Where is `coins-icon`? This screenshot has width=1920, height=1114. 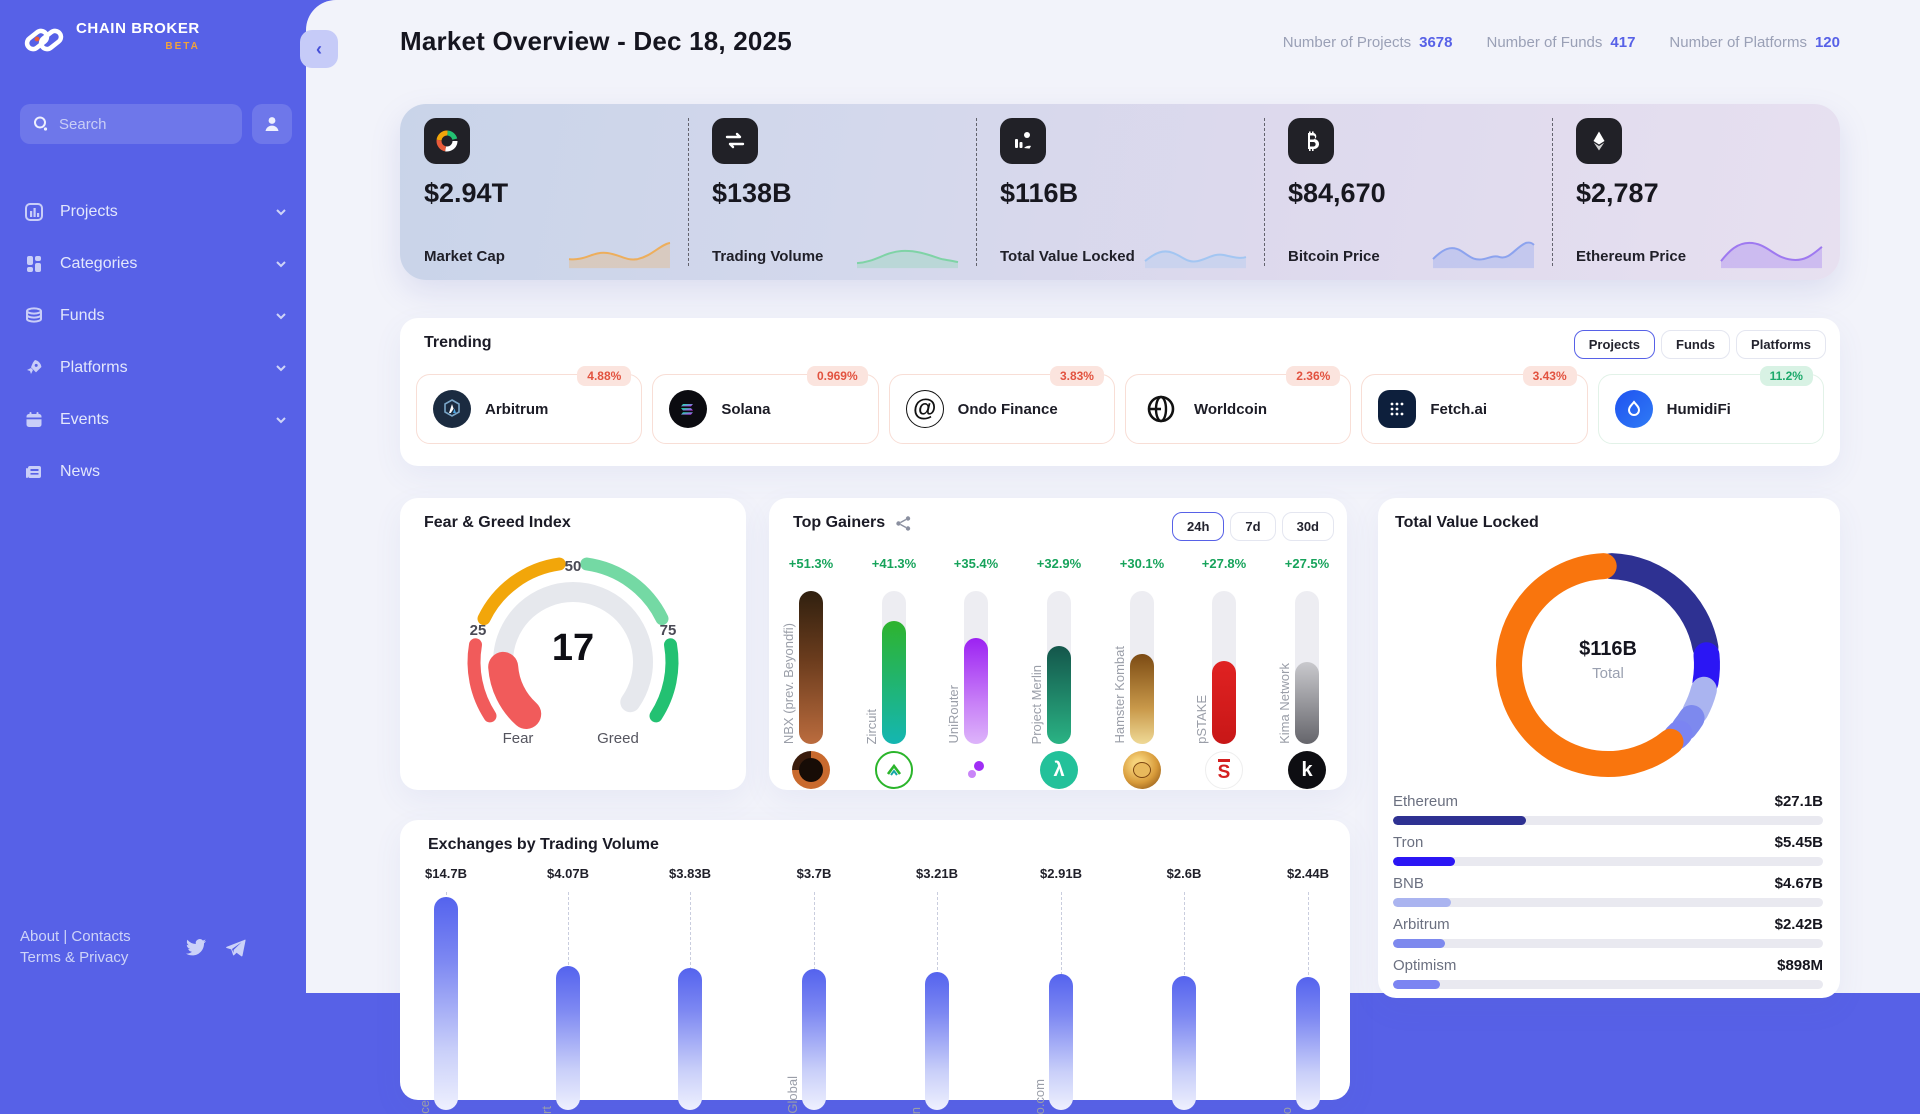
coins-icon is located at coordinates (34, 316).